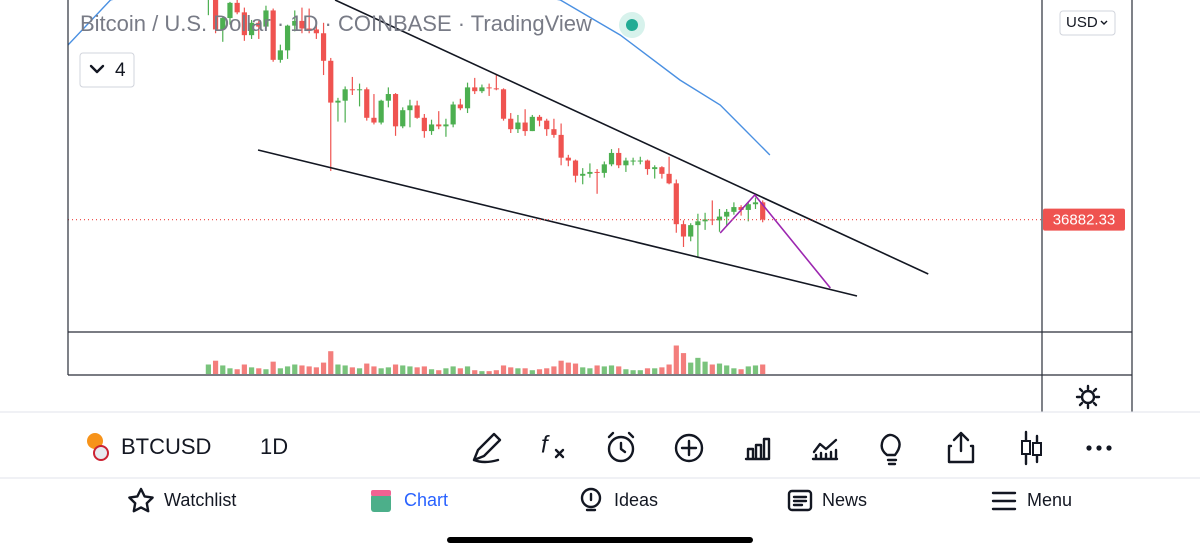 This screenshot has height=554, width=1200. I want to click on plus, so click(689, 448).